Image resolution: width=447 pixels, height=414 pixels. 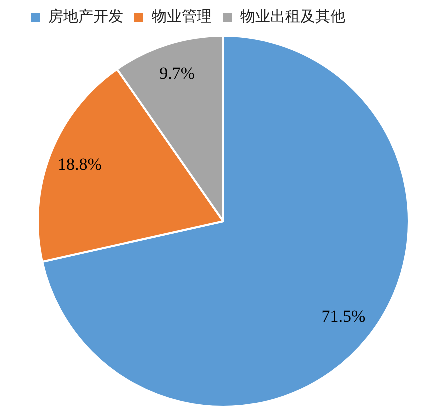 What do you see at coordinates (80, 164) in the screenshot?
I see `data-label: 18.8%` at bounding box center [80, 164].